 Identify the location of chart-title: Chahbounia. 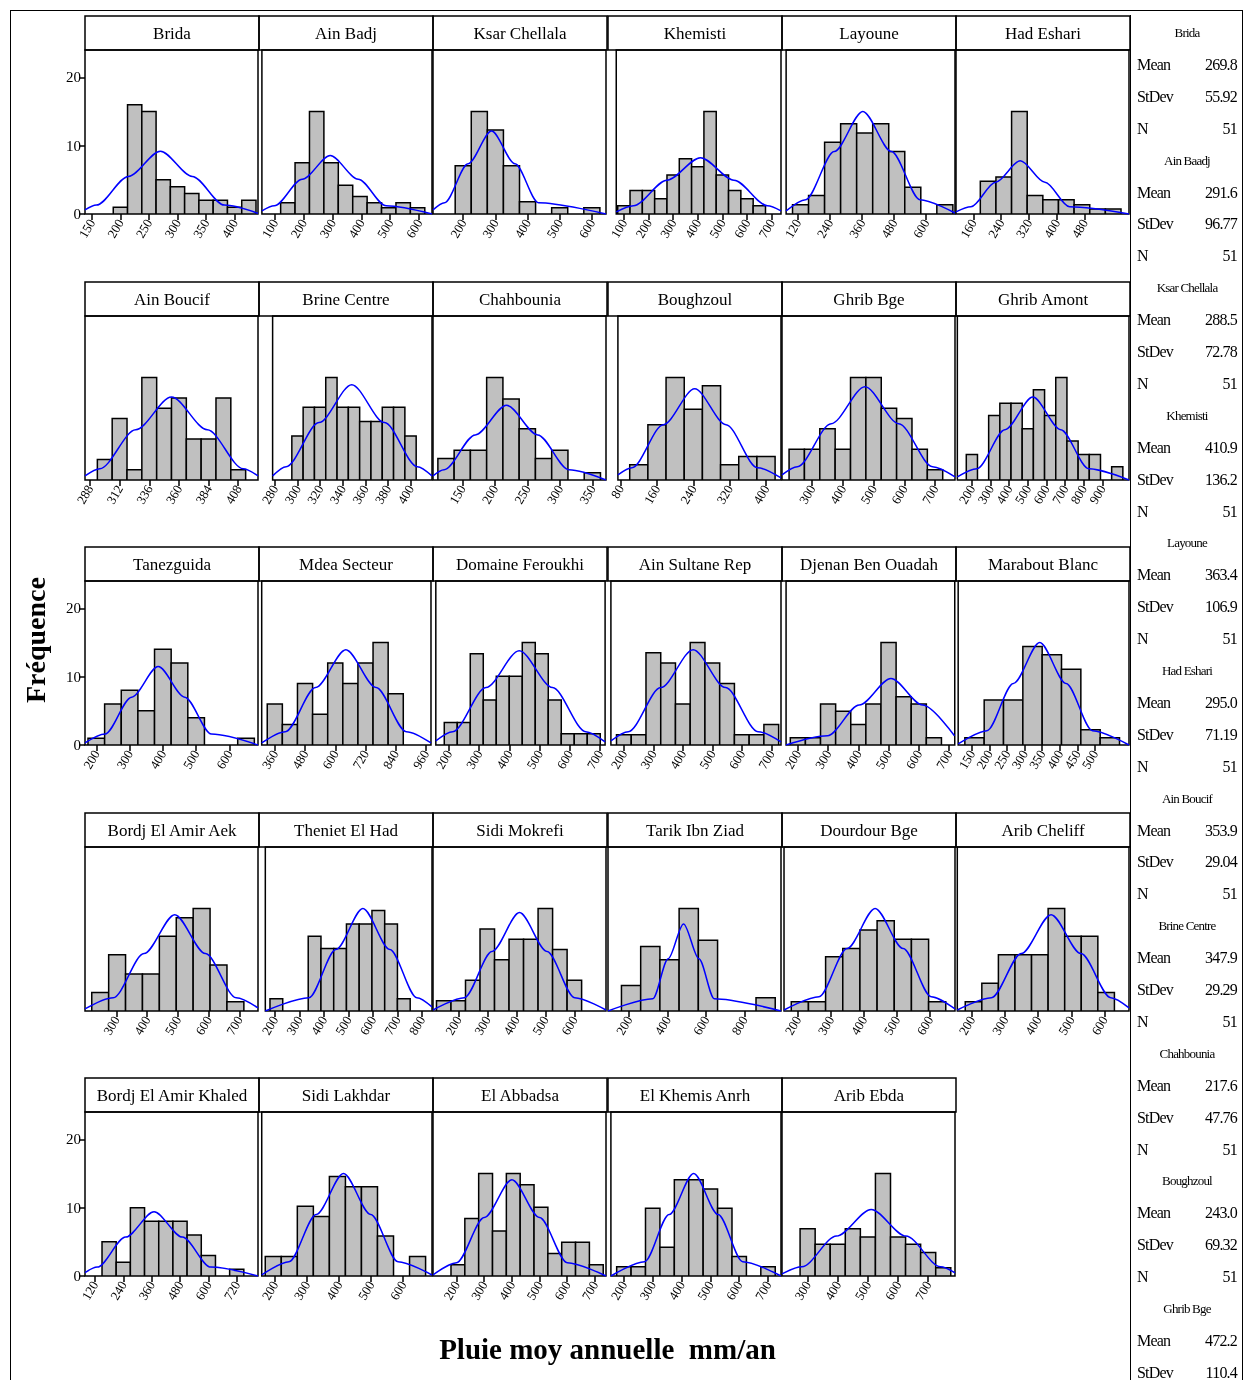
(520, 299).